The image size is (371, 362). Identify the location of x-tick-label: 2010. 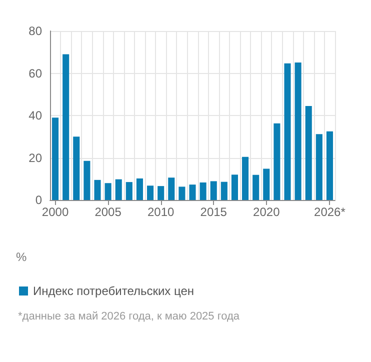
(161, 212).